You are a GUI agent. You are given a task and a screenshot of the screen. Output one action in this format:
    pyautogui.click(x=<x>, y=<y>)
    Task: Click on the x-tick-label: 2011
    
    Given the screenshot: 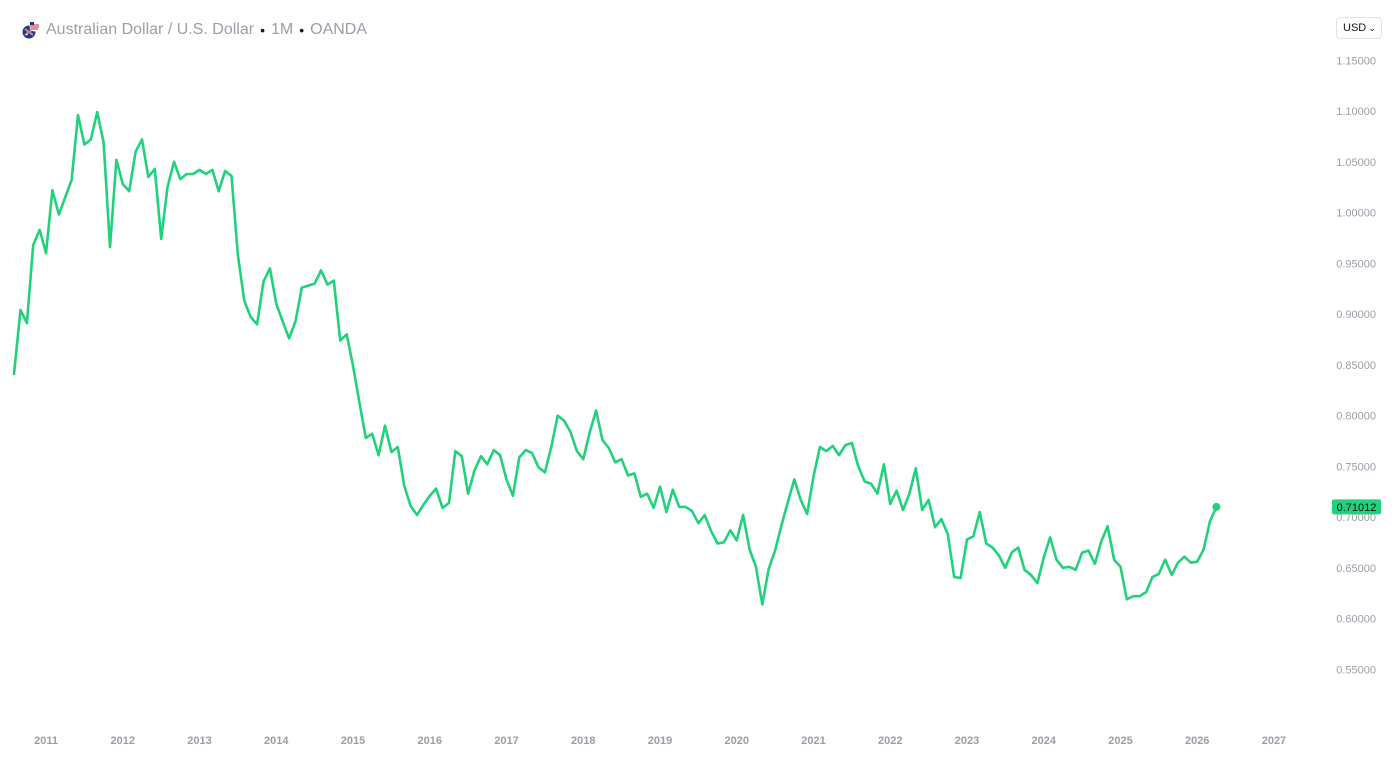 What is the action you would take?
    pyautogui.click(x=46, y=741)
    